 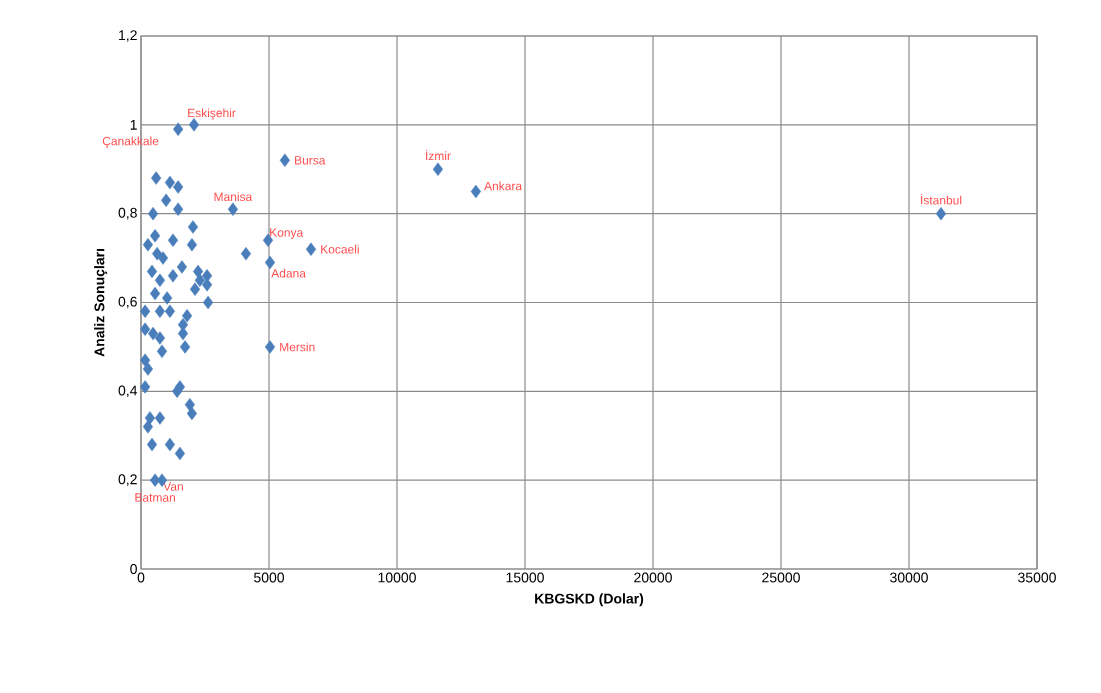 I want to click on annotation: Mersin, so click(x=297, y=347).